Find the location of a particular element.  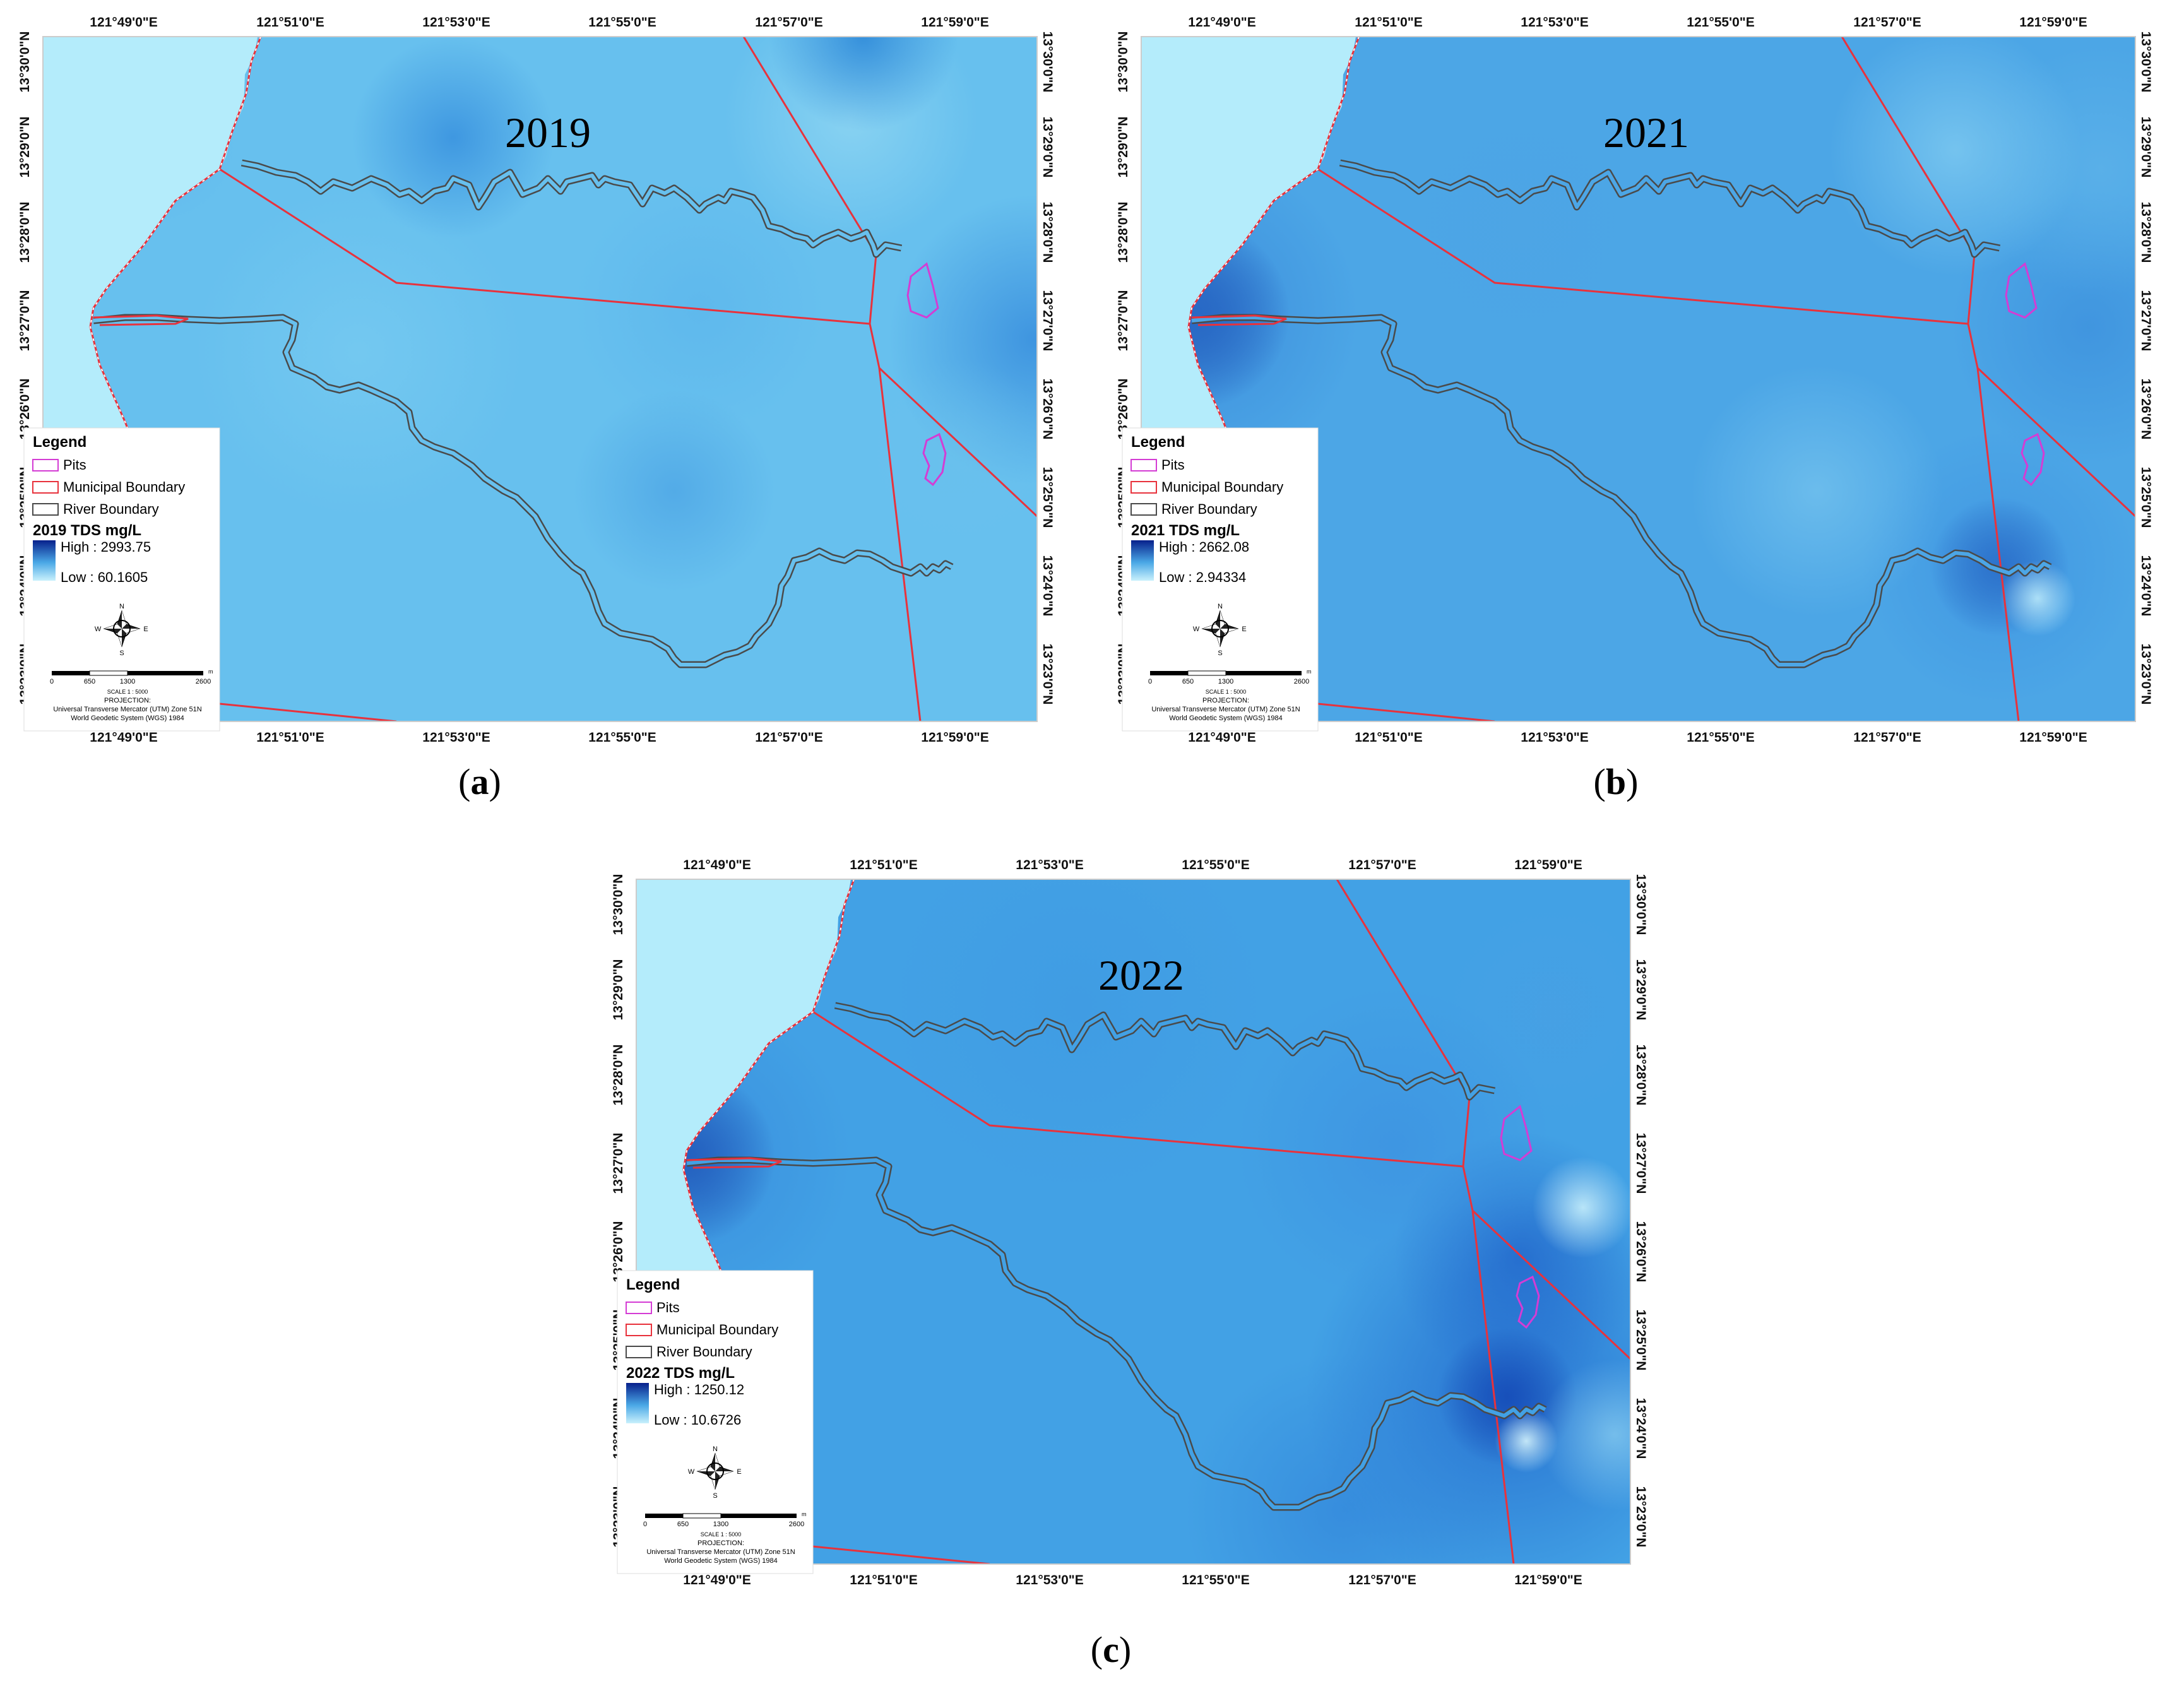

legend-high-value: High : 2662.08 is located at coordinates (1204, 547).